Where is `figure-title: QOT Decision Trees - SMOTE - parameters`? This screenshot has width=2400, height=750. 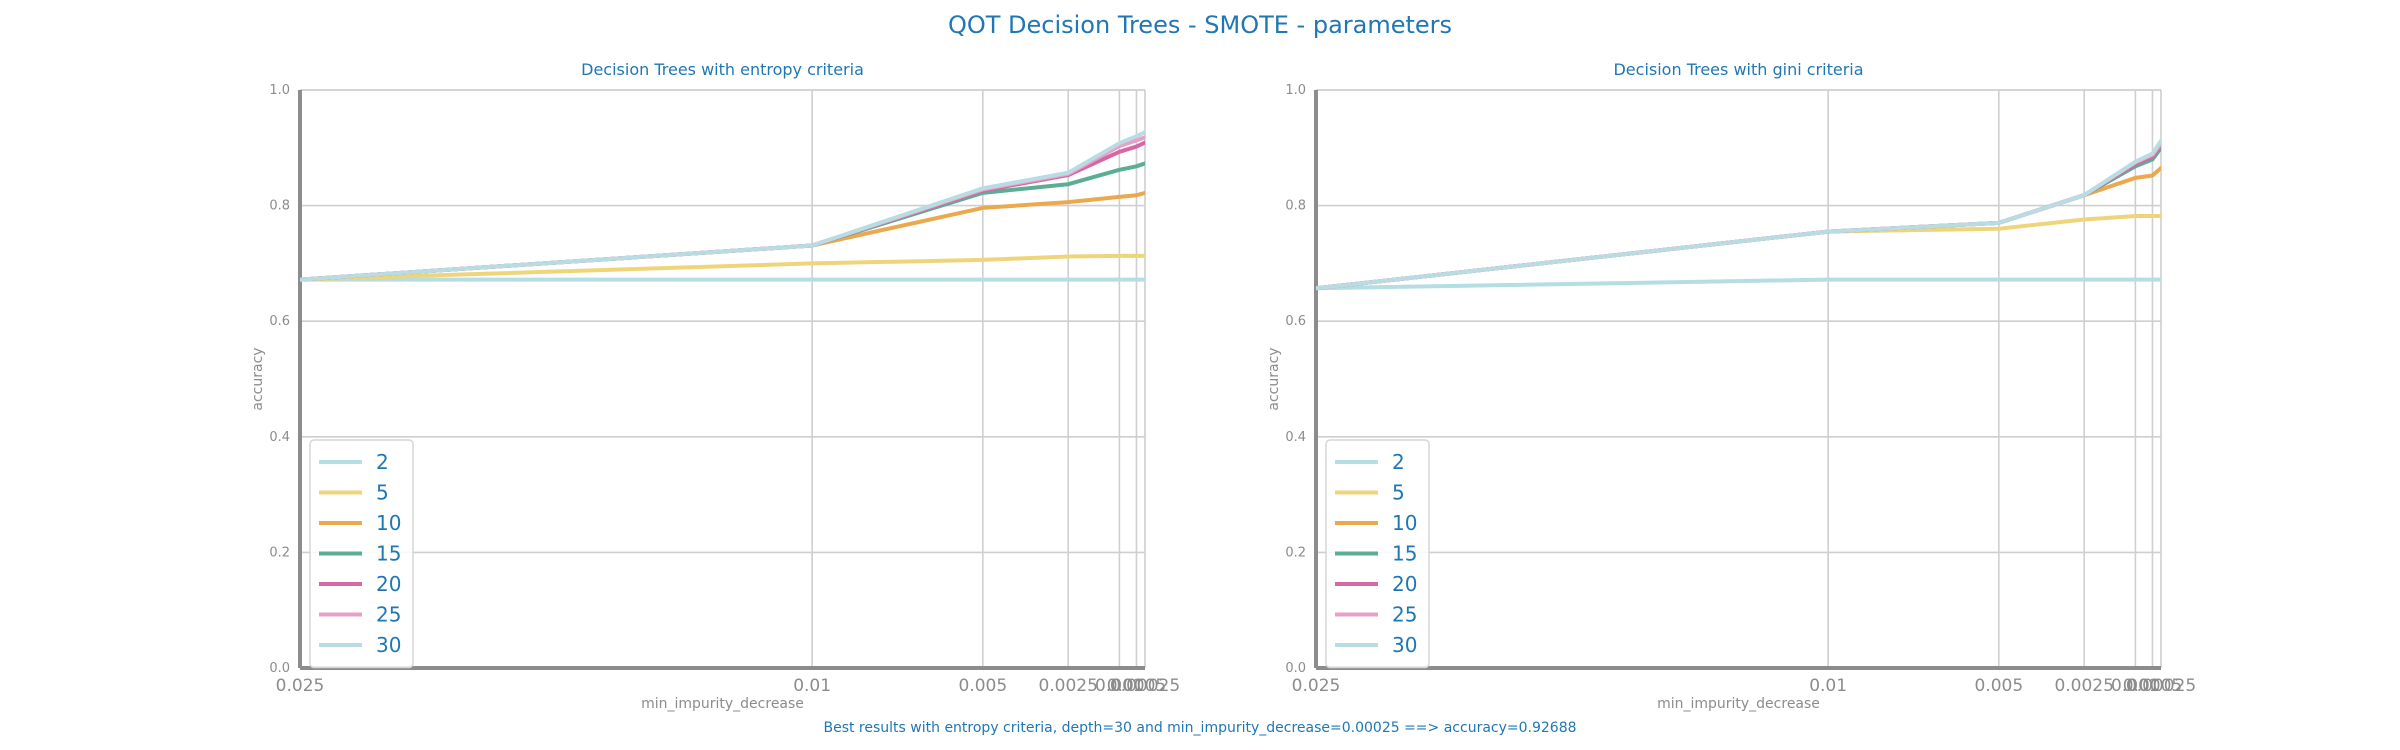
figure-title: QOT Decision Trees - SMOTE - parameters is located at coordinates (1200, 25).